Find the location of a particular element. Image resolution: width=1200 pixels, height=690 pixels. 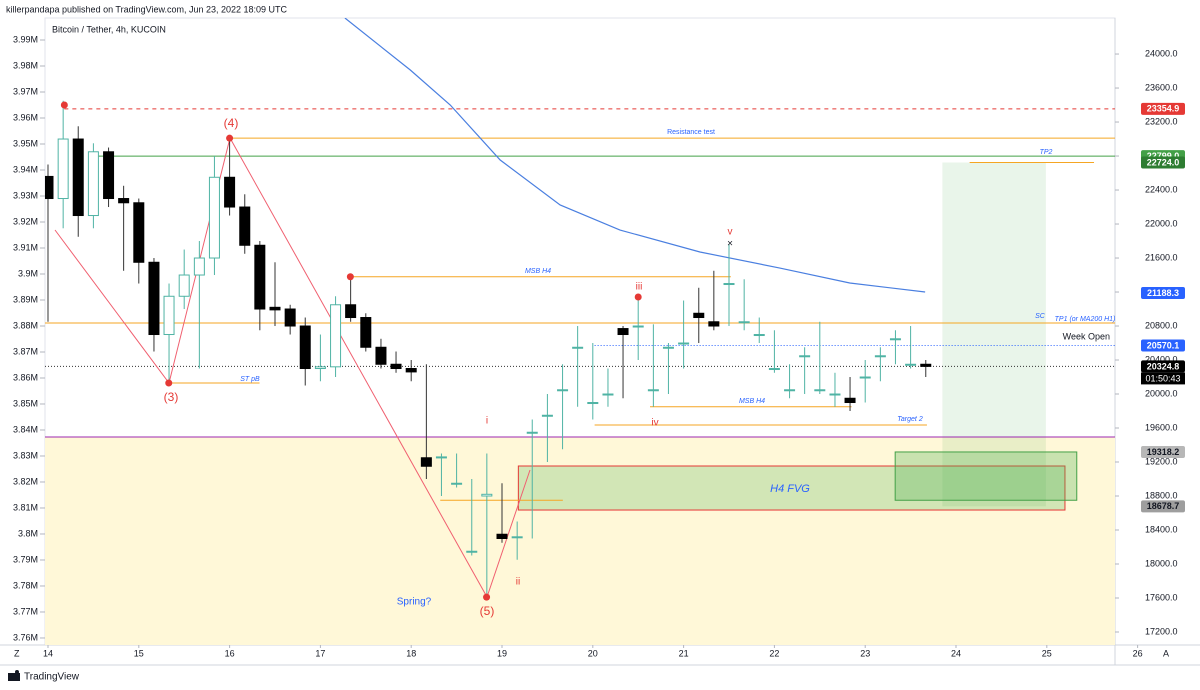

y-tick-label: 20400.0 is located at coordinates (1161, 359).